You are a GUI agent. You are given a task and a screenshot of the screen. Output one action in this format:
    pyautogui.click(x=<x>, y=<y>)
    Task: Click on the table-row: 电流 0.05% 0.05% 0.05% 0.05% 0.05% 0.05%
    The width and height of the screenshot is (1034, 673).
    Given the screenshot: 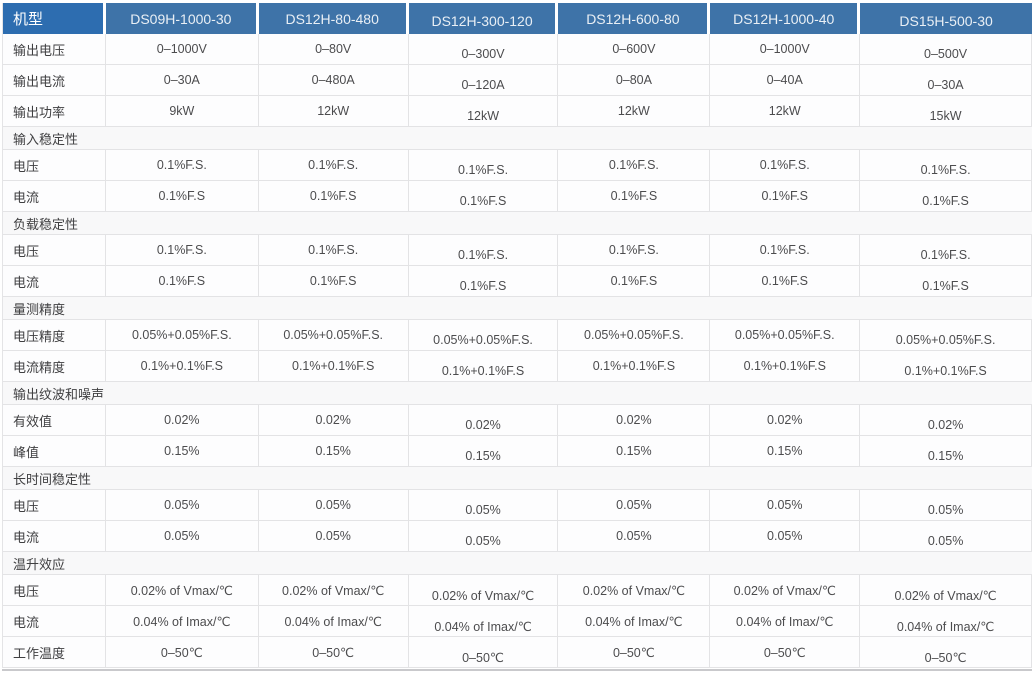 What is the action you would take?
    pyautogui.click(x=517, y=536)
    